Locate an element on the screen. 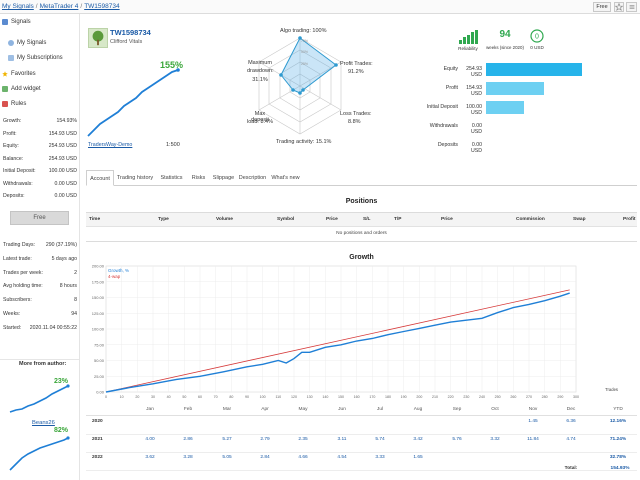  stat-row: Equity: 254.93 USD is located at coordinates (40, 146).